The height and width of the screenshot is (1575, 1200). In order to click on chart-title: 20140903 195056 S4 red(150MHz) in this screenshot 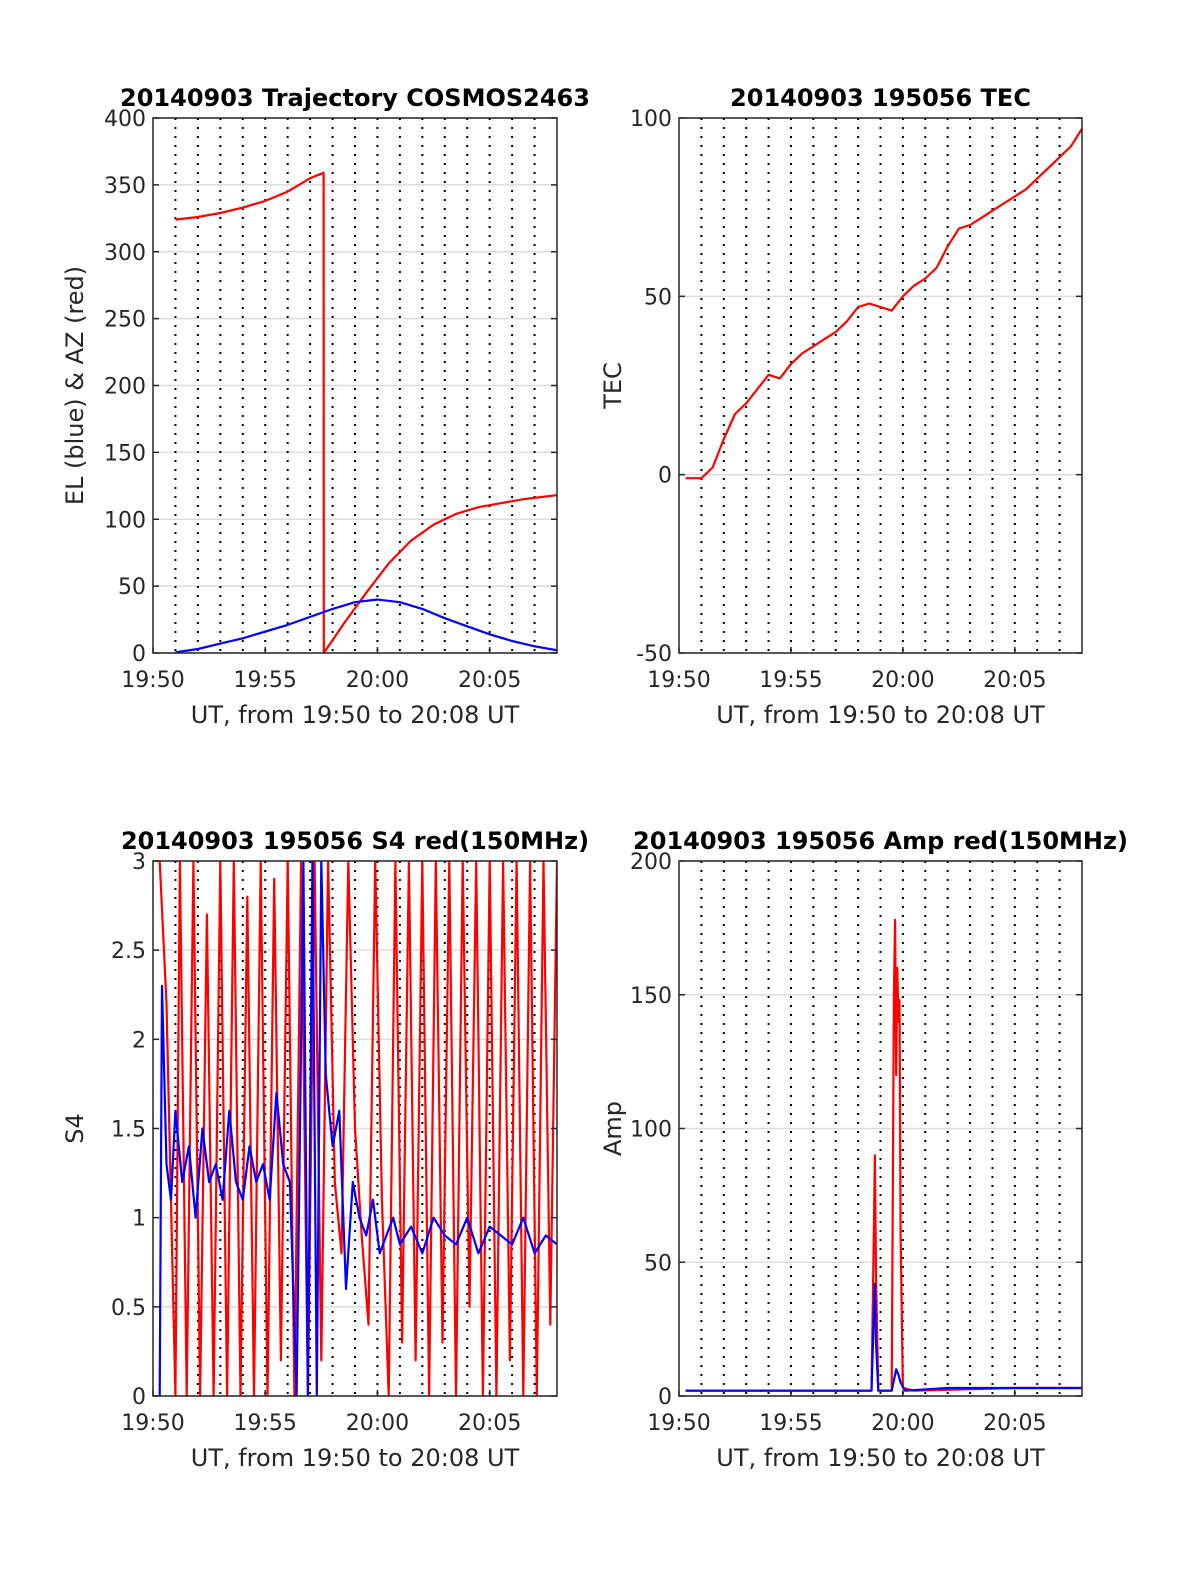, I will do `click(355, 841)`.